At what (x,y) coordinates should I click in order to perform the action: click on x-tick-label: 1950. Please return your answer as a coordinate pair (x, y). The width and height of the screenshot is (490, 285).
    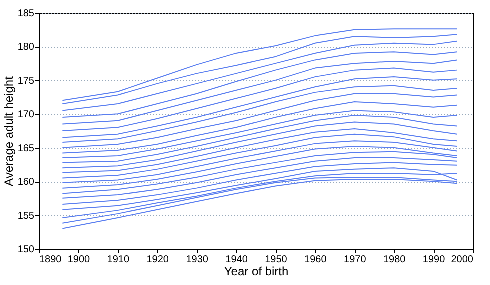
    Looking at the image, I should click on (276, 260).